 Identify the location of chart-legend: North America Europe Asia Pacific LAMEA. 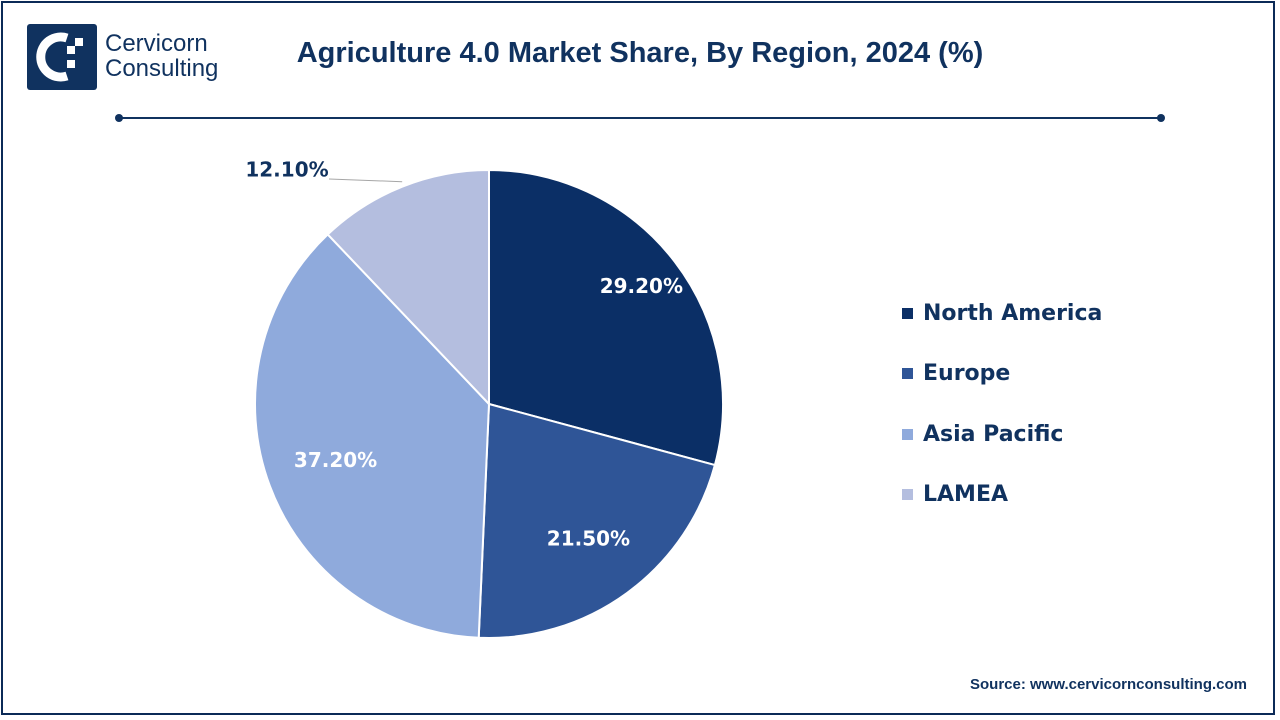
(1002, 419).